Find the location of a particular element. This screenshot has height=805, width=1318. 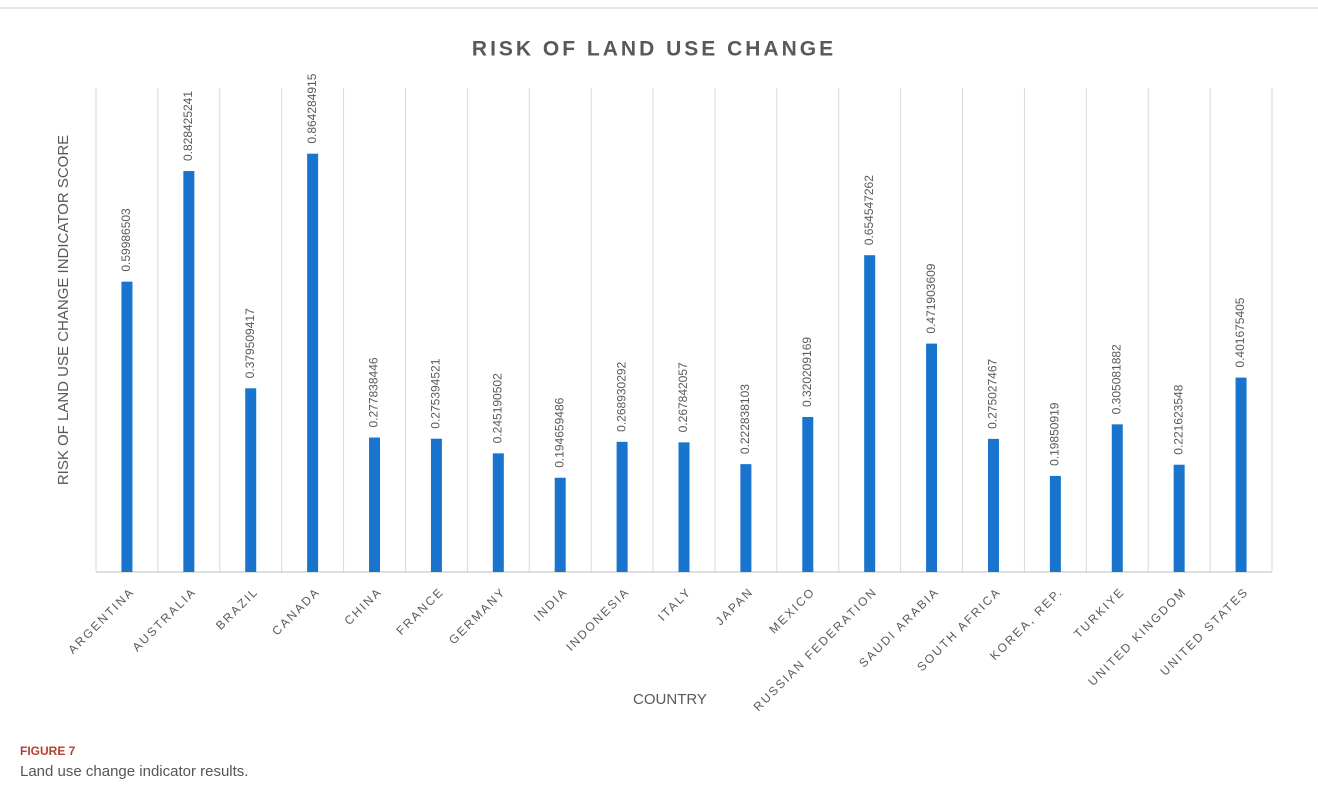

value-label: 0.59986503 is located at coordinates (126, 240).